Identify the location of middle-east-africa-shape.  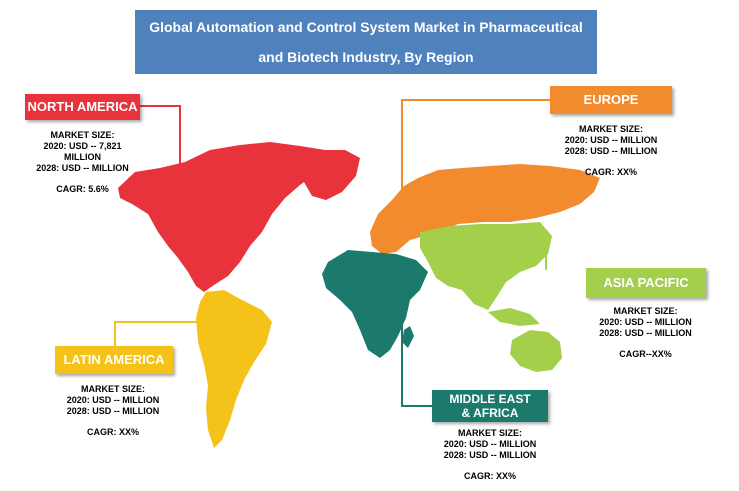
(375, 304).